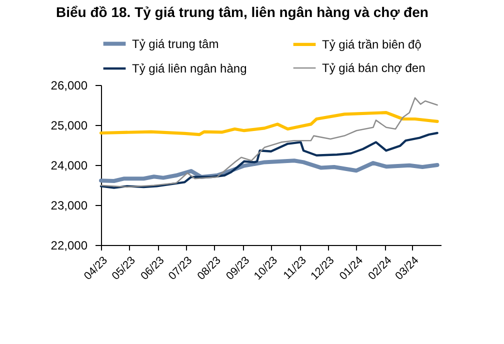  What do you see at coordinates (69, 165) in the screenshot?
I see `y-tick-label: 24,000` at bounding box center [69, 165].